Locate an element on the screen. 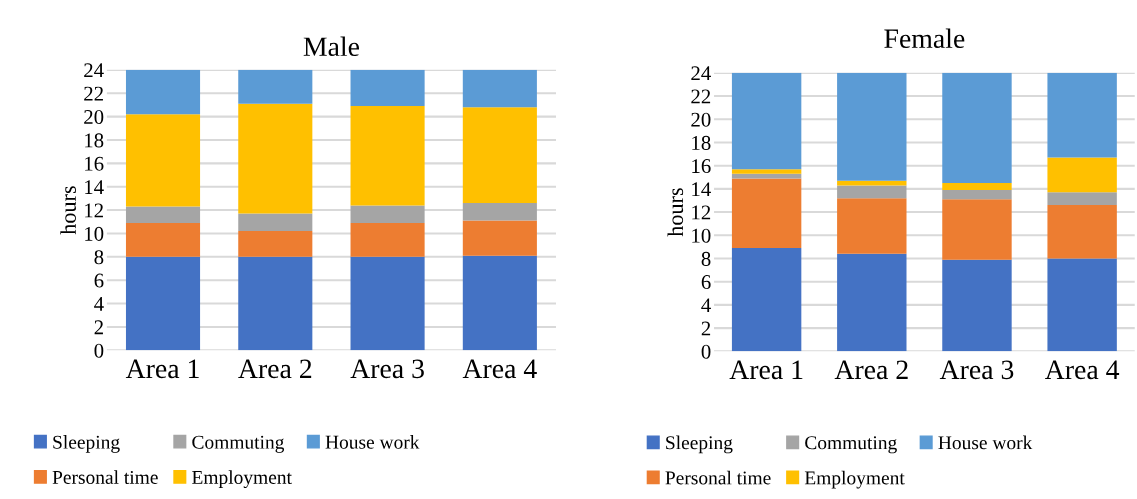 The height and width of the screenshot is (499, 1137). chart-title: Female is located at coordinates (924, 38).